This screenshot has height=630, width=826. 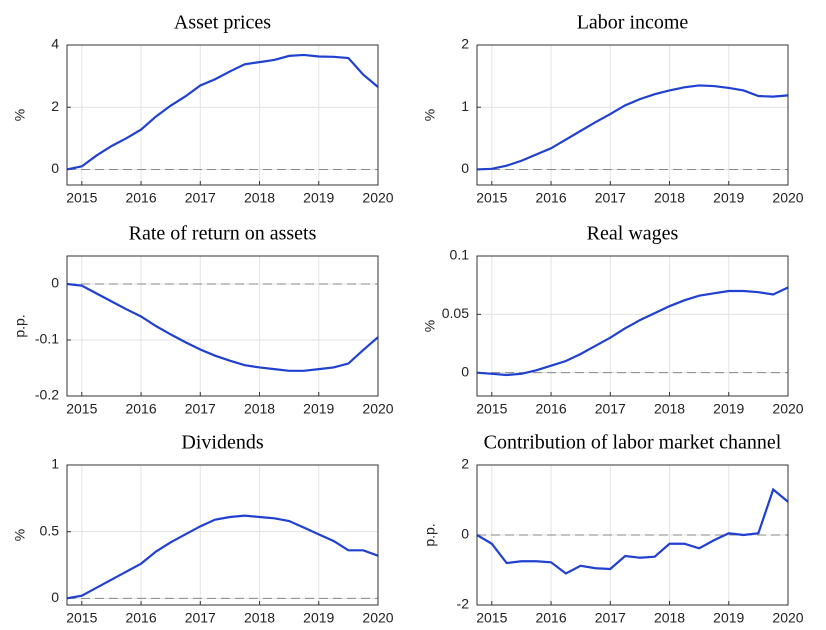 What do you see at coordinates (47, 339) in the screenshot?
I see `y-tick-label: -0.1` at bounding box center [47, 339].